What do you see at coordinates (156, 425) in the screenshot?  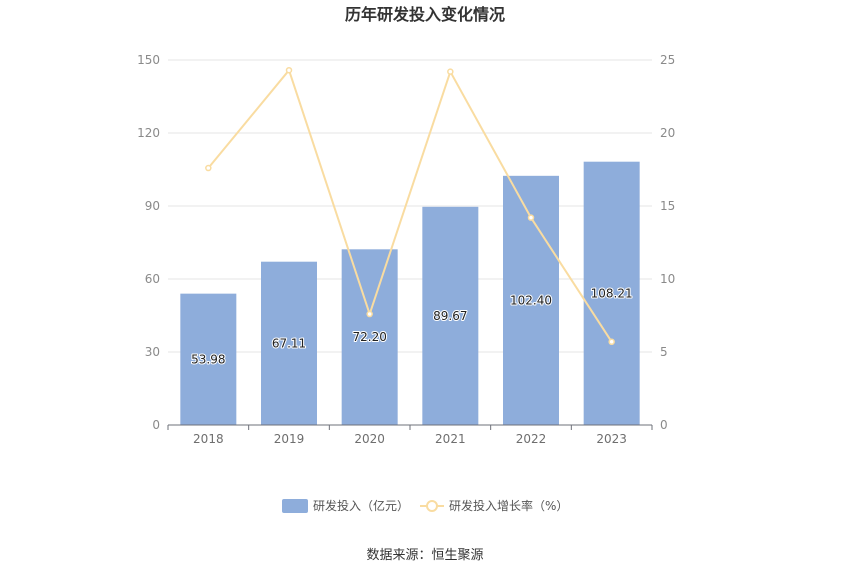 I see `y-left-tick-label: 0` at bounding box center [156, 425].